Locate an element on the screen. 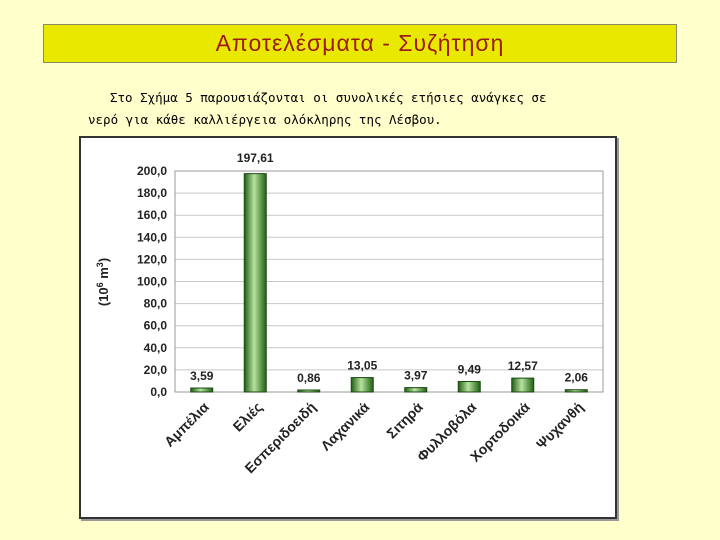 Image resolution: width=720 pixels, height=540 pixels. bar-value-label: 197,61 is located at coordinates (255, 158).